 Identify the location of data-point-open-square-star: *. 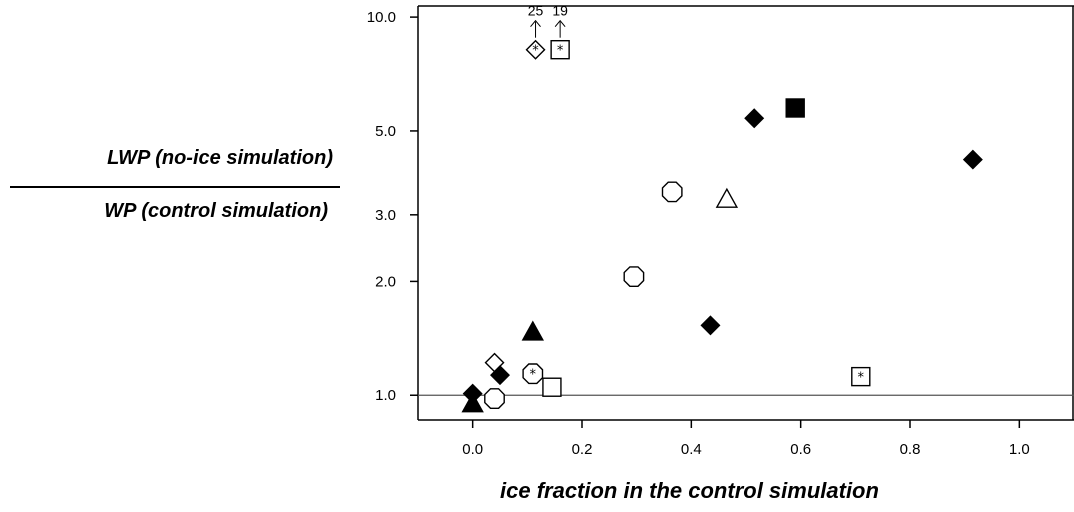
(861, 376).